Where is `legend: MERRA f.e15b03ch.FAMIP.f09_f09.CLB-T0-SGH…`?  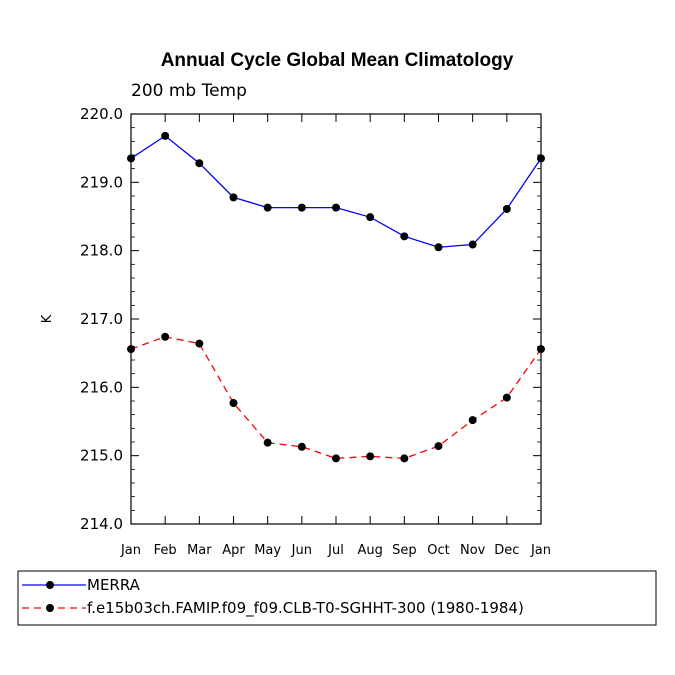 legend: MERRA f.e15b03ch.FAMIP.f09_f09.CLB-T0-SGH… is located at coordinates (273, 597).